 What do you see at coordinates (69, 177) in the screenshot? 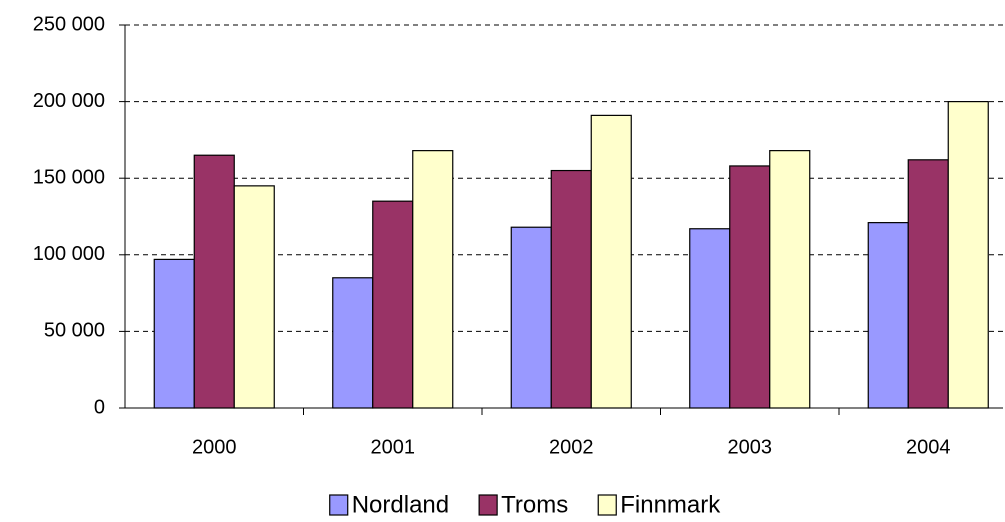
I see `y-tick-label: 150 000` at bounding box center [69, 177].